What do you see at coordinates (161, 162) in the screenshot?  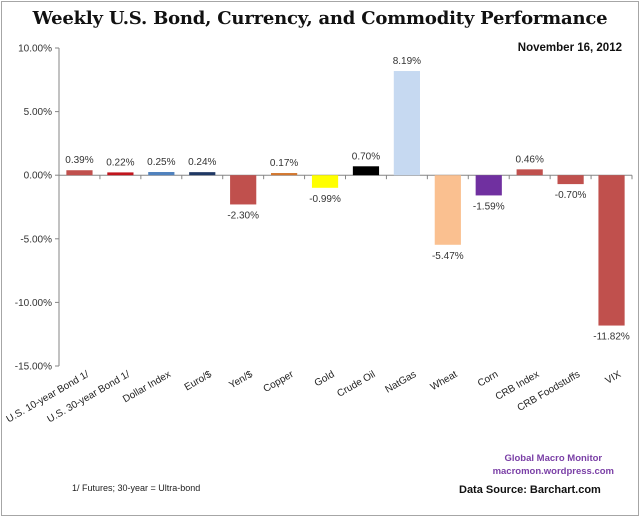 I see `data-label: 0.25%` at bounding box center [161, 162].